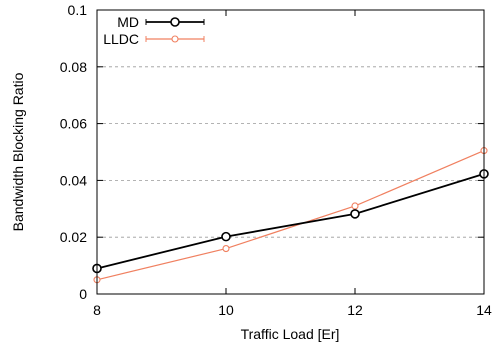 This screenshot has height=349, width=493. I want to click on x-tick-label: 8, so click(97, 310).